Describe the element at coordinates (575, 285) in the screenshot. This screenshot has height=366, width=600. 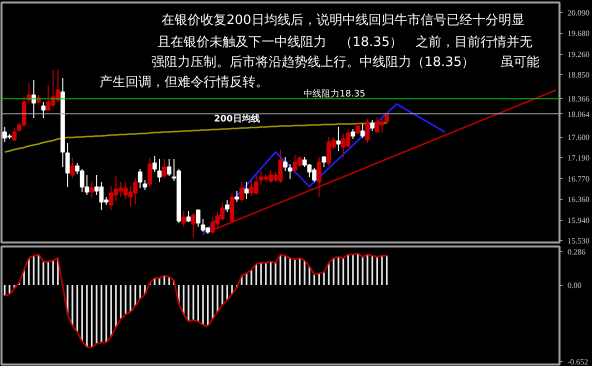
I see `y-tick-label: 0.00` at that location.